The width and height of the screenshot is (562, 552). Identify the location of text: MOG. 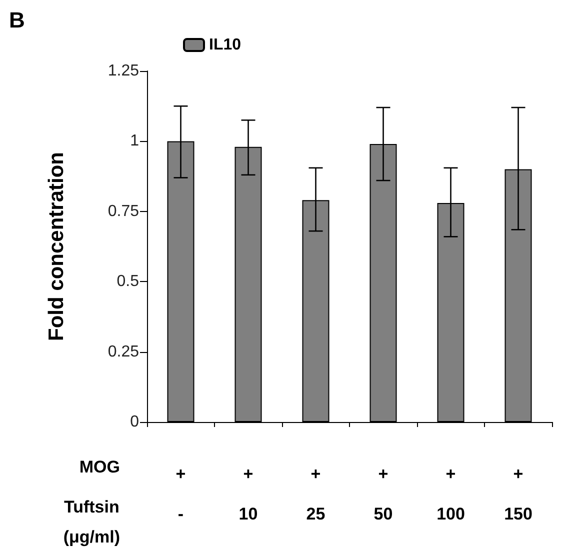
(99, 467).